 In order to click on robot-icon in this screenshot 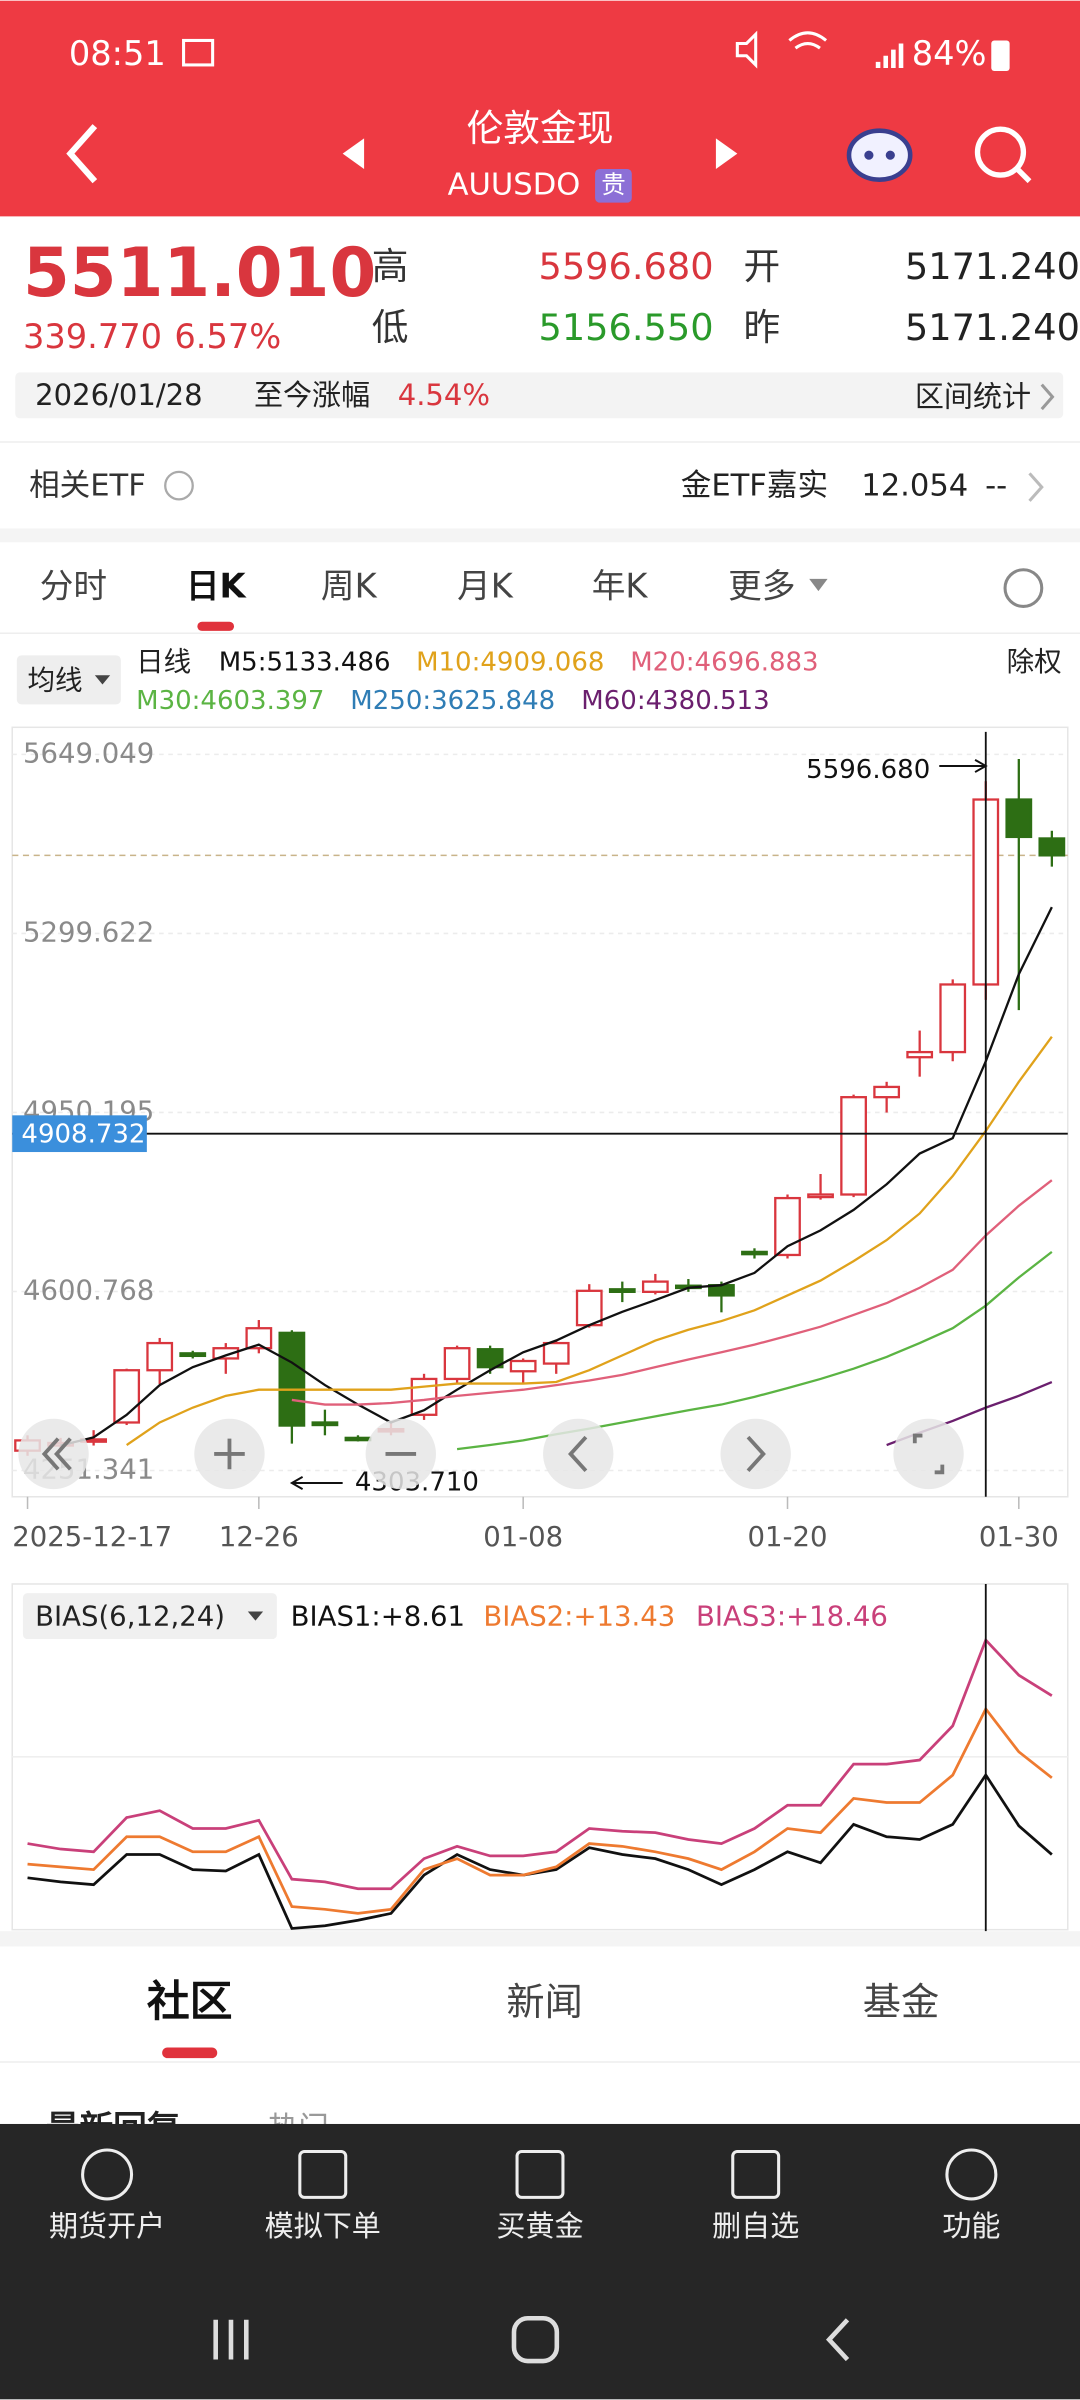, I will do `click(879, 155)`.